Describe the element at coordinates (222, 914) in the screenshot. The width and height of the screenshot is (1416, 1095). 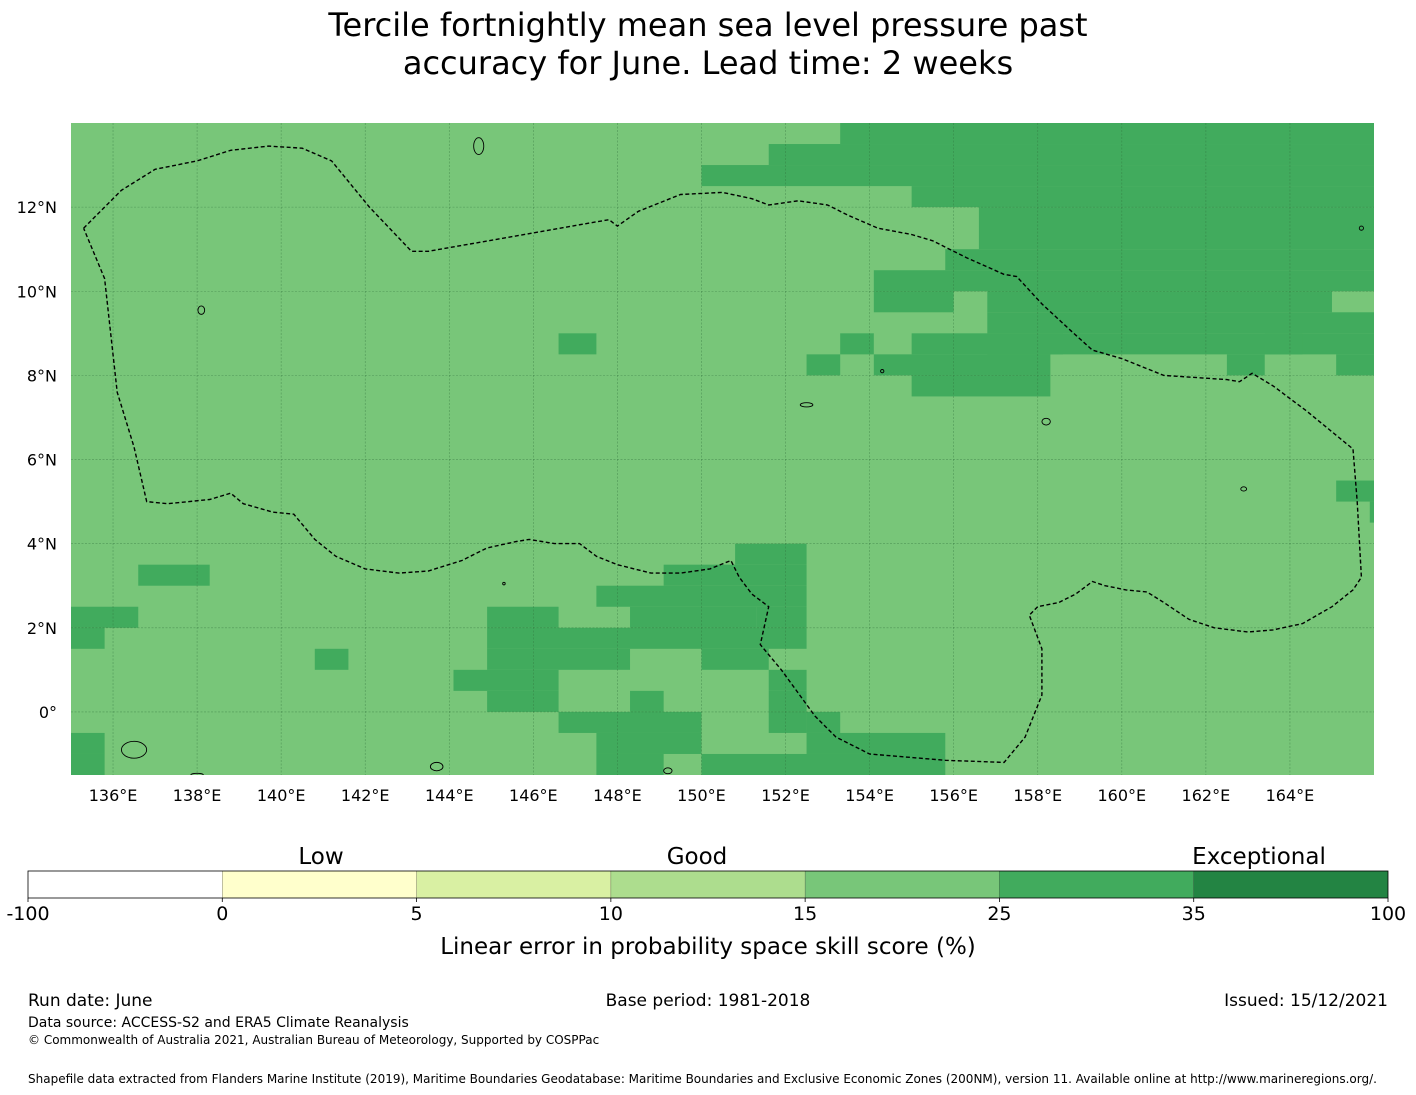
I see `colorbar-tick-label: 0` at that location.